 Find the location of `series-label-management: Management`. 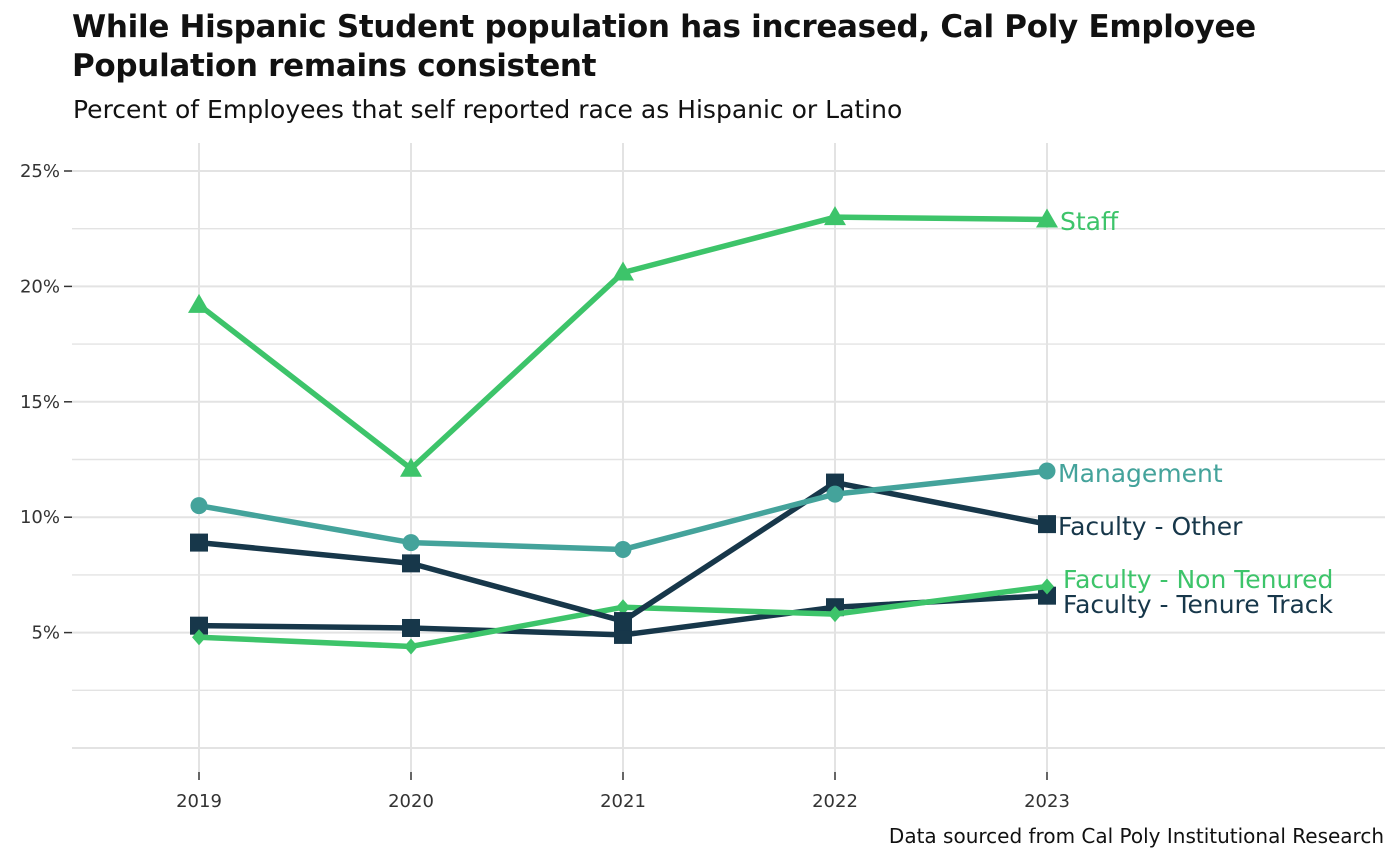

series-label-management: Management is located at coordinates (1140, 473).